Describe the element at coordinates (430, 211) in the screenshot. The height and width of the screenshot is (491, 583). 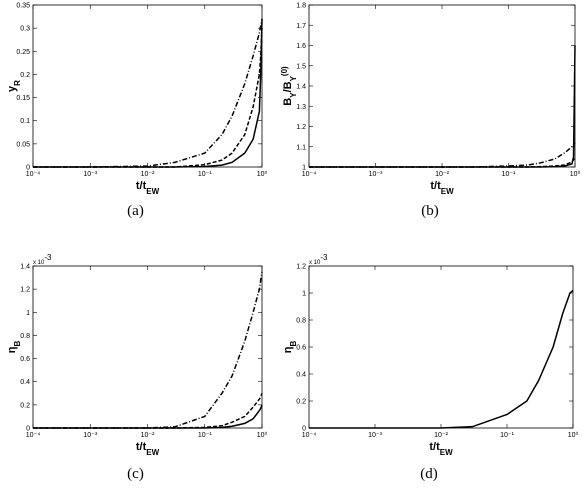
I see `panel-caption: (b)` at that location.